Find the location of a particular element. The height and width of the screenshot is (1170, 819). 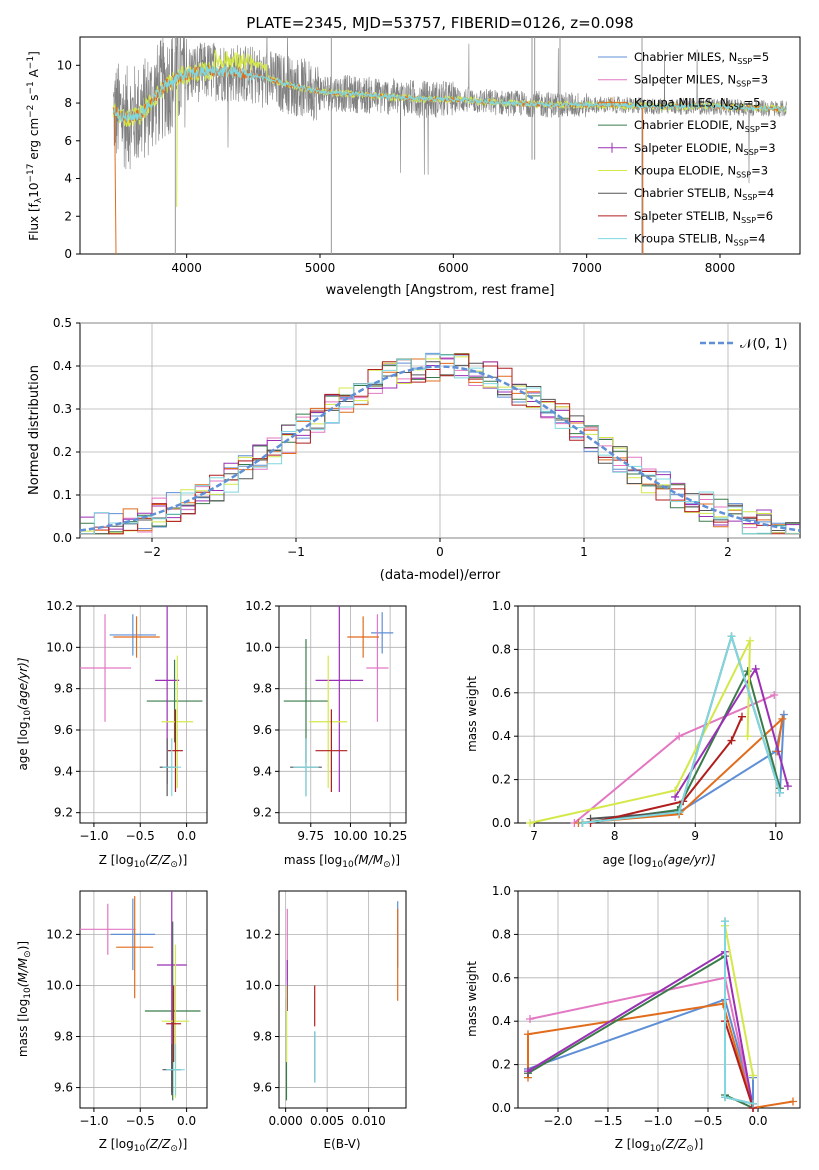

p5-xlabel-part: (age/yr)] is located at coordinates (689, 860).